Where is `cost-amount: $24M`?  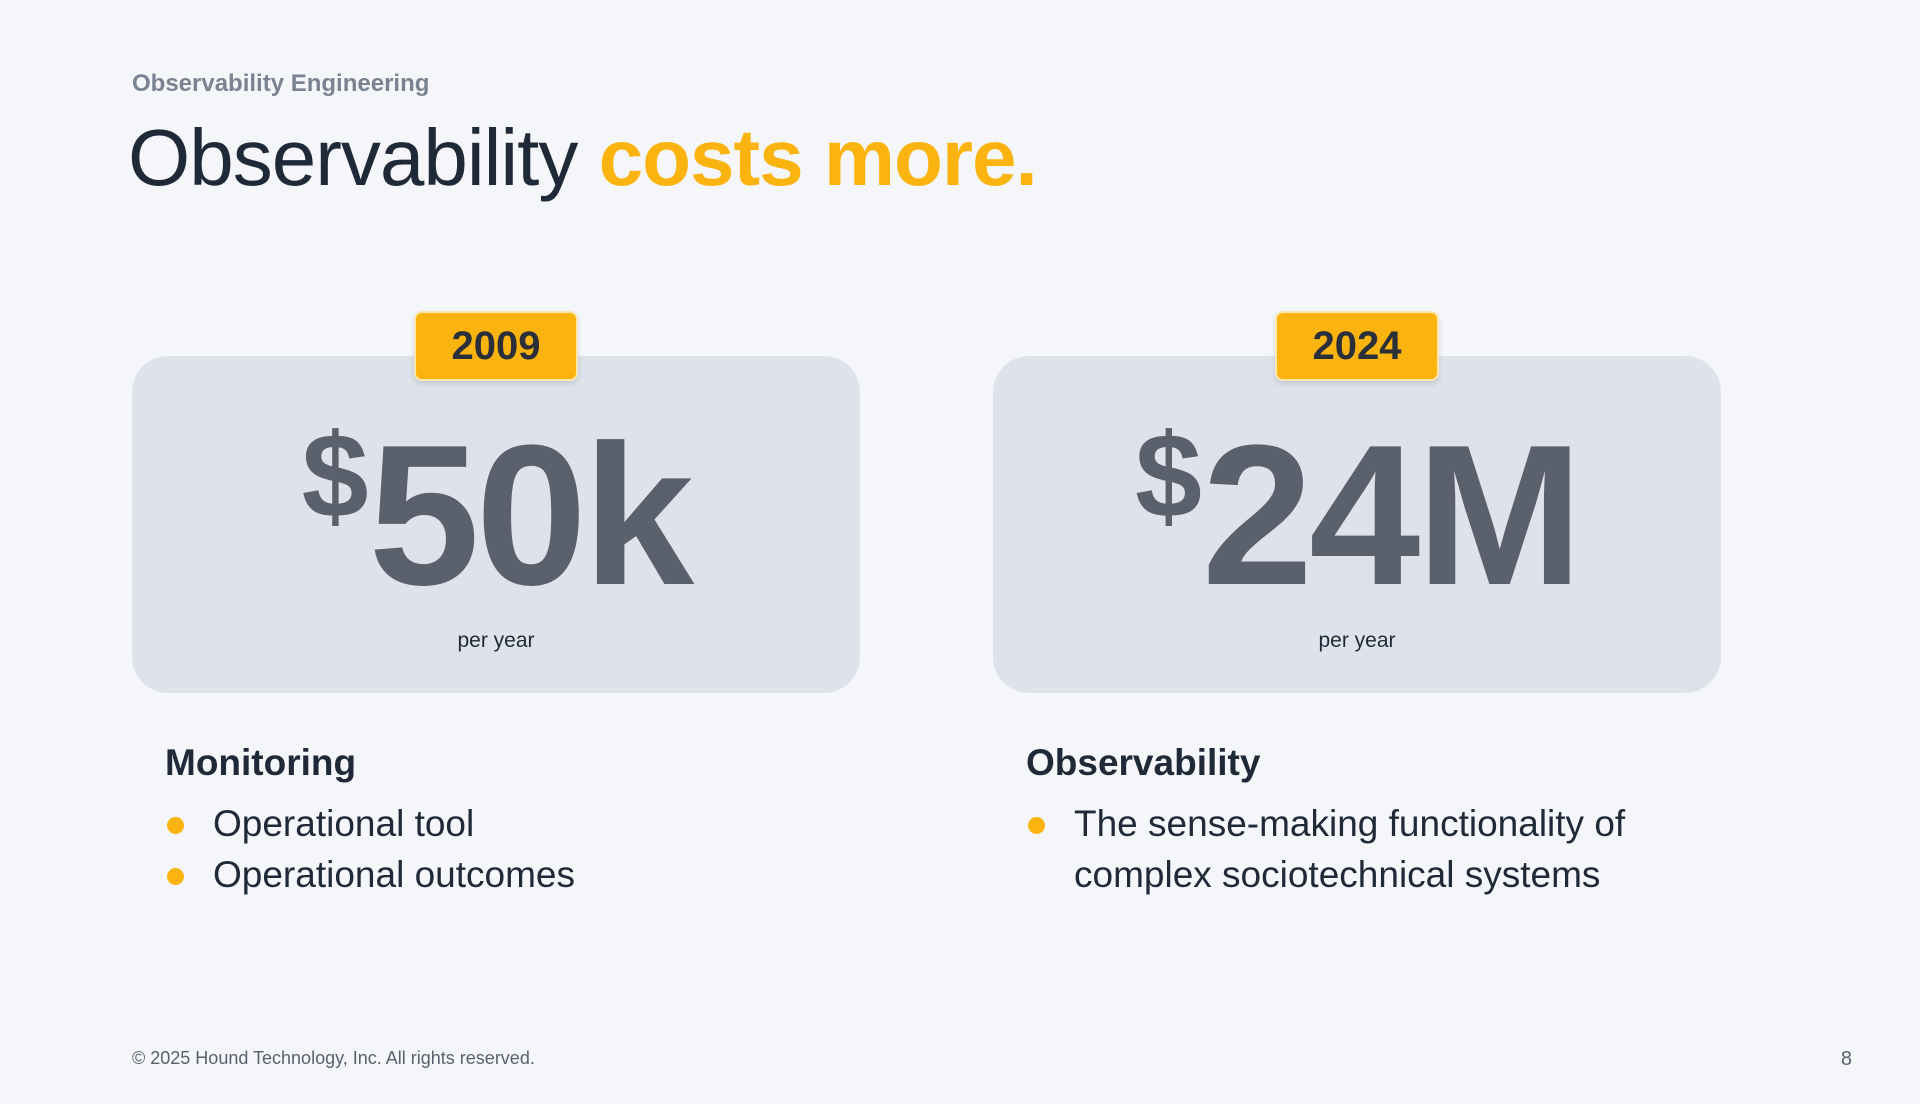 cost-amount: $24M is located at coordinates (1357, 516).